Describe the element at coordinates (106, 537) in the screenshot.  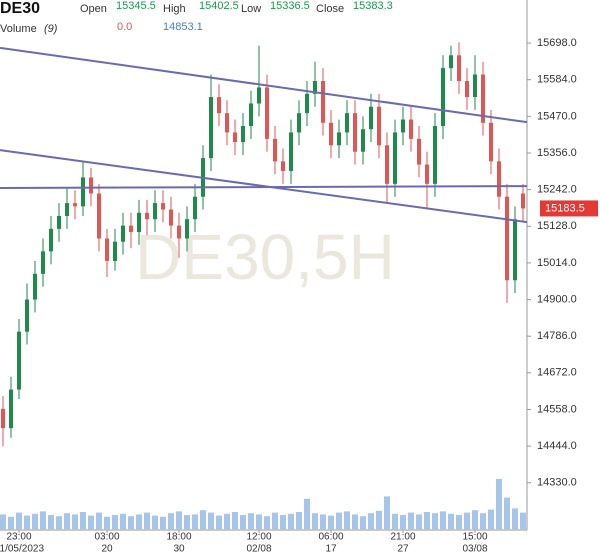
I see `x-tick-label: 03:00` at that location.